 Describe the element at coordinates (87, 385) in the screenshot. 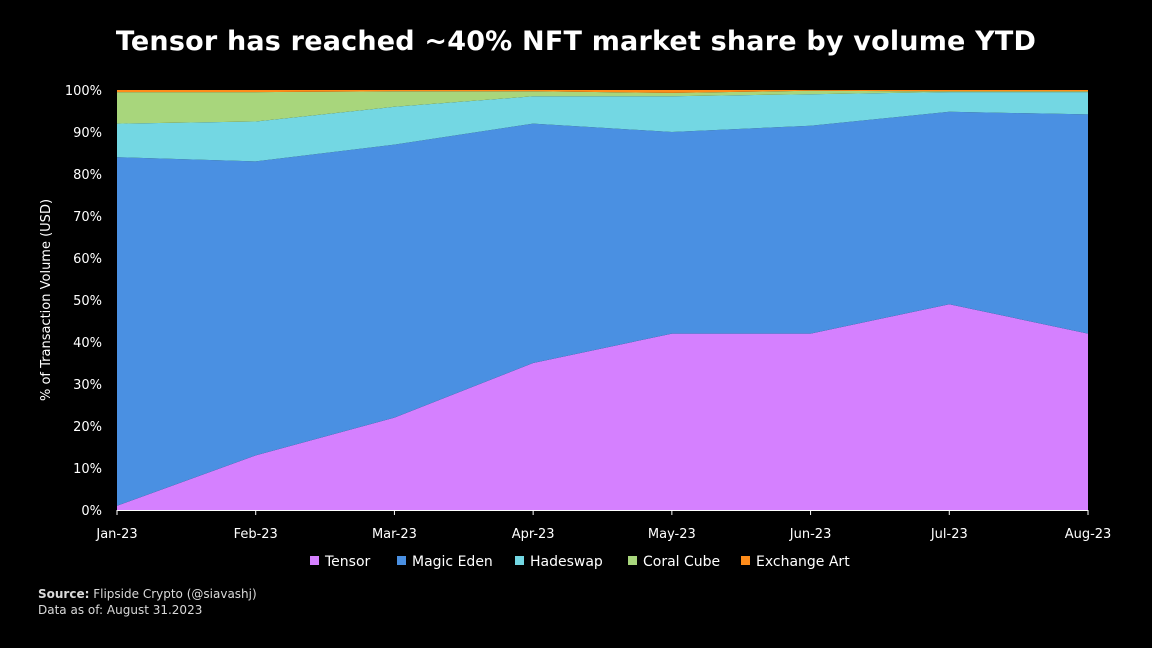

I see `y-tick-label: 30%` at that location.